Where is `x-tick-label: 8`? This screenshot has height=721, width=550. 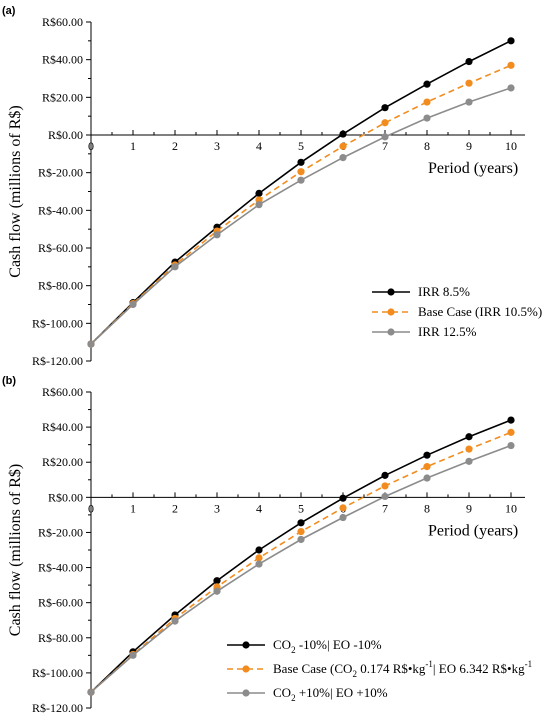 x-tick-label: 8 is located at coordinates (427, 146).